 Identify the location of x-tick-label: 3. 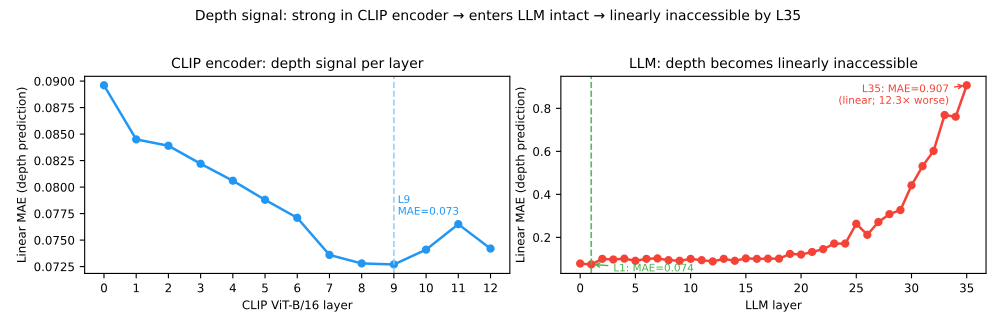
(201, 287).